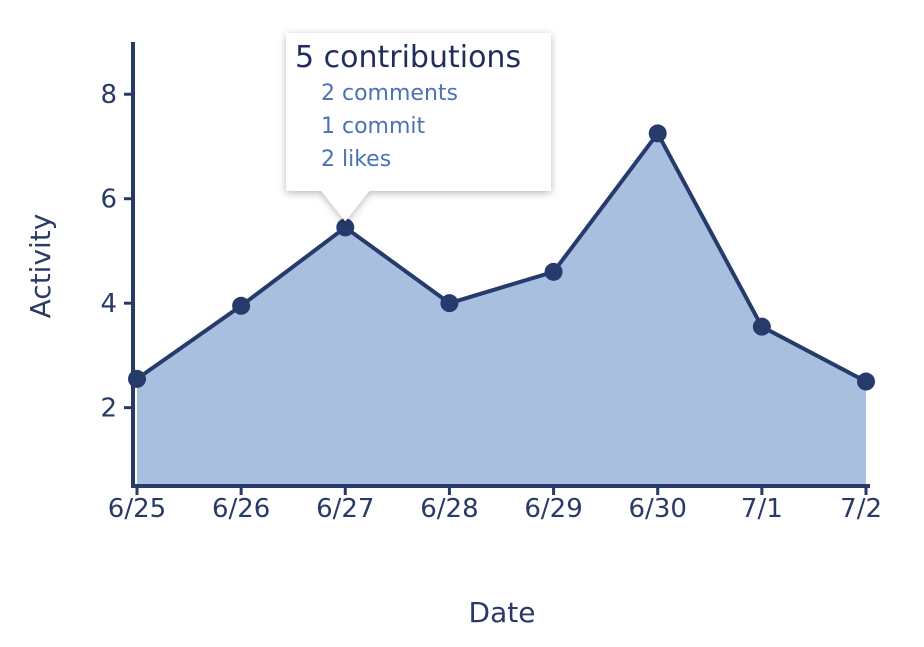 This screenshot has width=924, height=647. Describe the element at coordinates (502, 612) in the screenshot. I see `x-axis-title: Date` at that location.